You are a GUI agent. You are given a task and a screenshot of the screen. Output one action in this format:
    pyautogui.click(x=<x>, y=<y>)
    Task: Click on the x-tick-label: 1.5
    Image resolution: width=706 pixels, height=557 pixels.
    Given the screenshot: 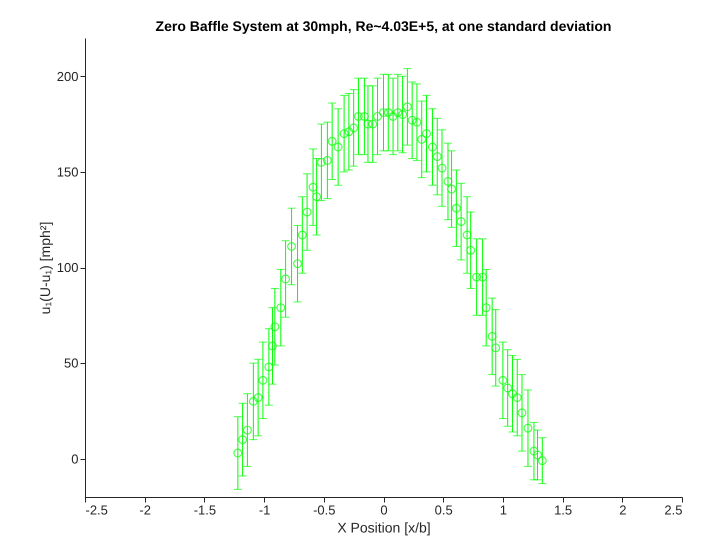 What is the action you would take?
    pyautogui.click(x=563, y=510)
    